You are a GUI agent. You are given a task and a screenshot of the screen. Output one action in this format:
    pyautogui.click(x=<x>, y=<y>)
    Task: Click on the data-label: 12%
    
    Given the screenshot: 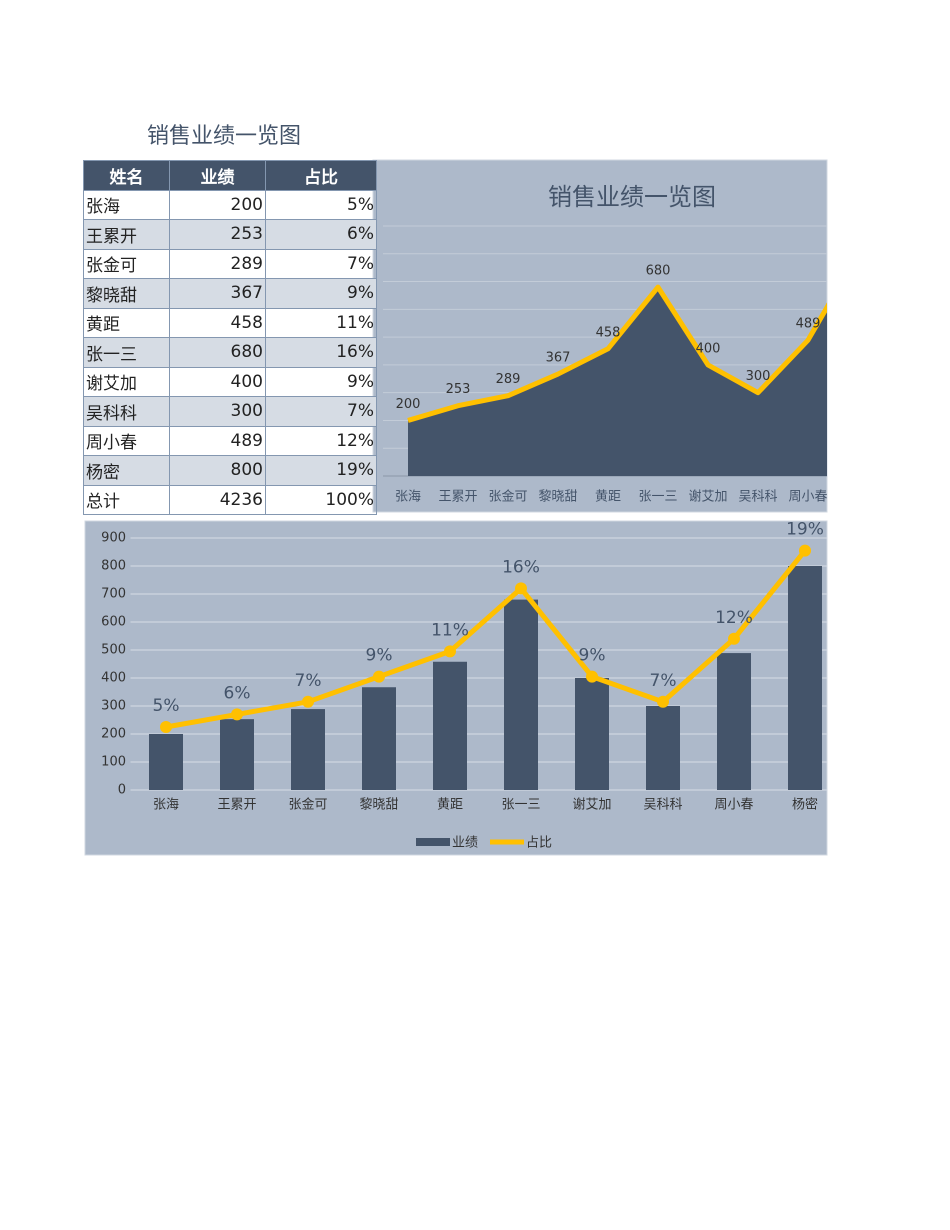 What is the action you would take?
    pyautogui.click(x=734, y=618)
    